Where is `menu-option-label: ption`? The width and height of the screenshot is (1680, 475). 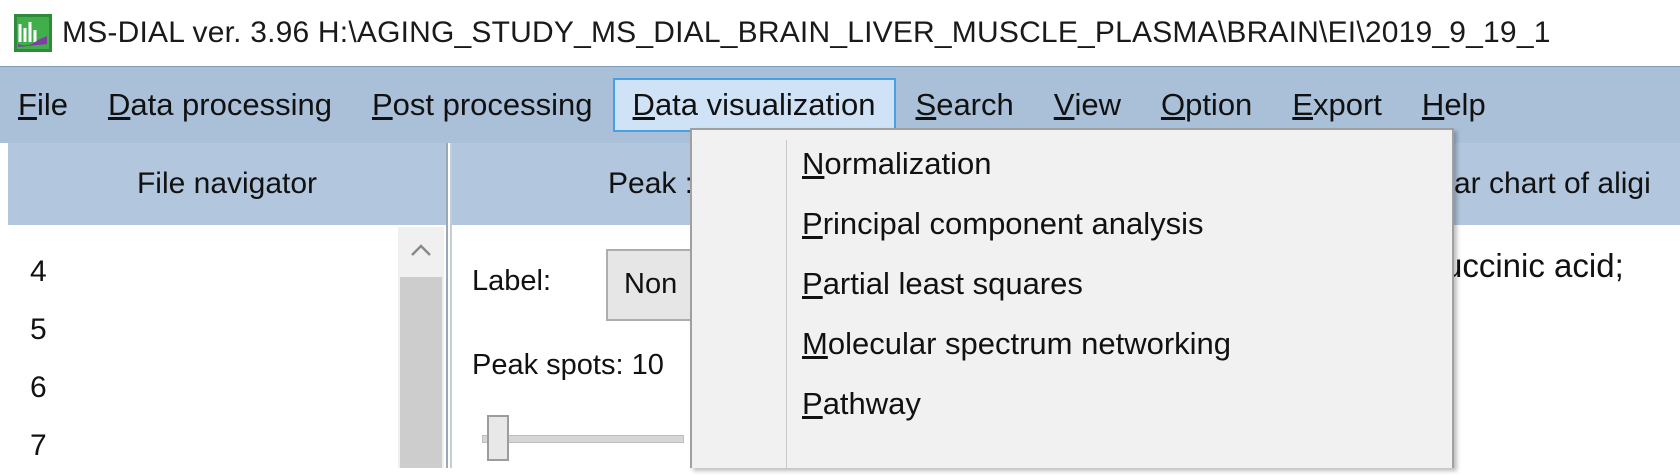 menu-option-label: ption is located at coordinates (1219, 104).